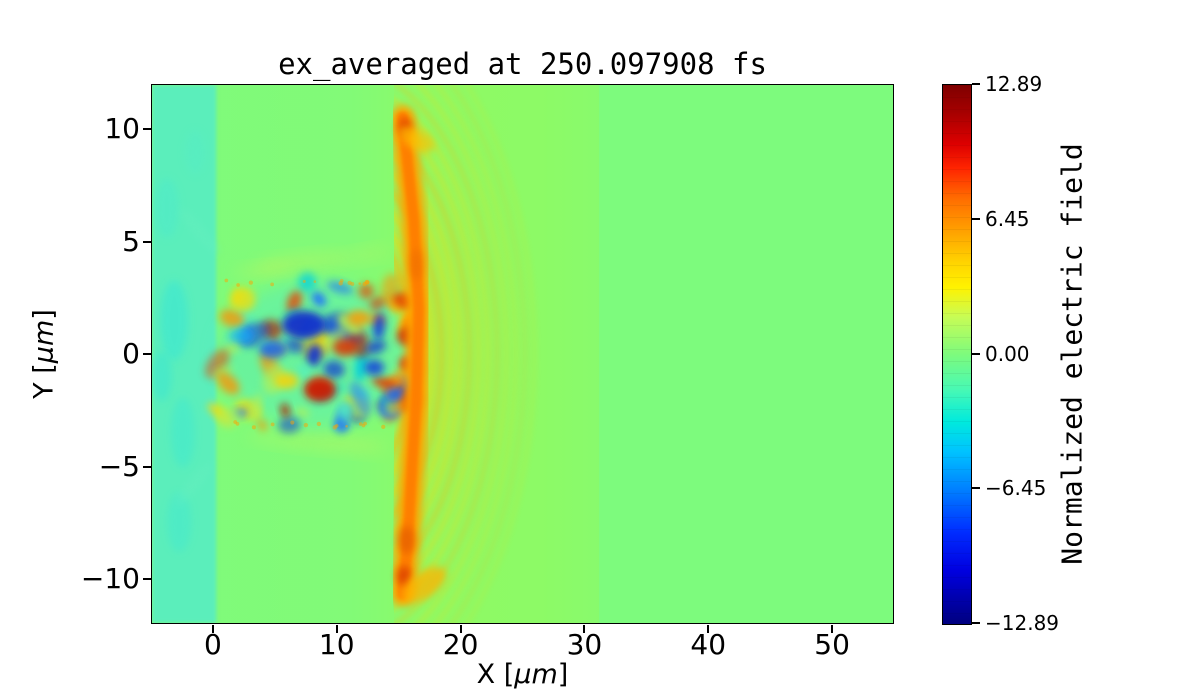 The image size is (1200, 700). I want to click on colorbar-tick-label: 6.45, so click(1007, 218).